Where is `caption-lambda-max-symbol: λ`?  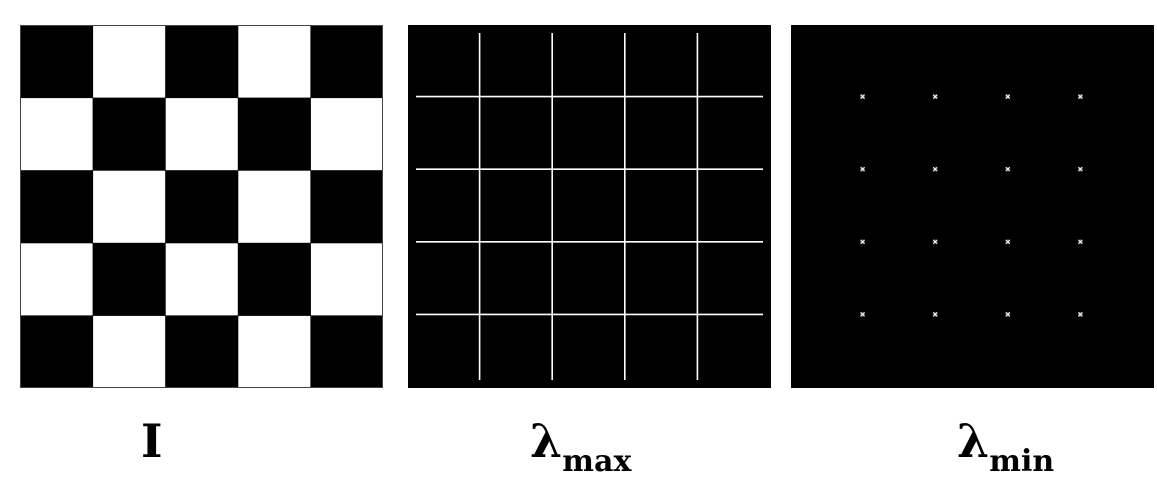
caption-lambda-max-symbol: λ is located at coordinates (546, 441).